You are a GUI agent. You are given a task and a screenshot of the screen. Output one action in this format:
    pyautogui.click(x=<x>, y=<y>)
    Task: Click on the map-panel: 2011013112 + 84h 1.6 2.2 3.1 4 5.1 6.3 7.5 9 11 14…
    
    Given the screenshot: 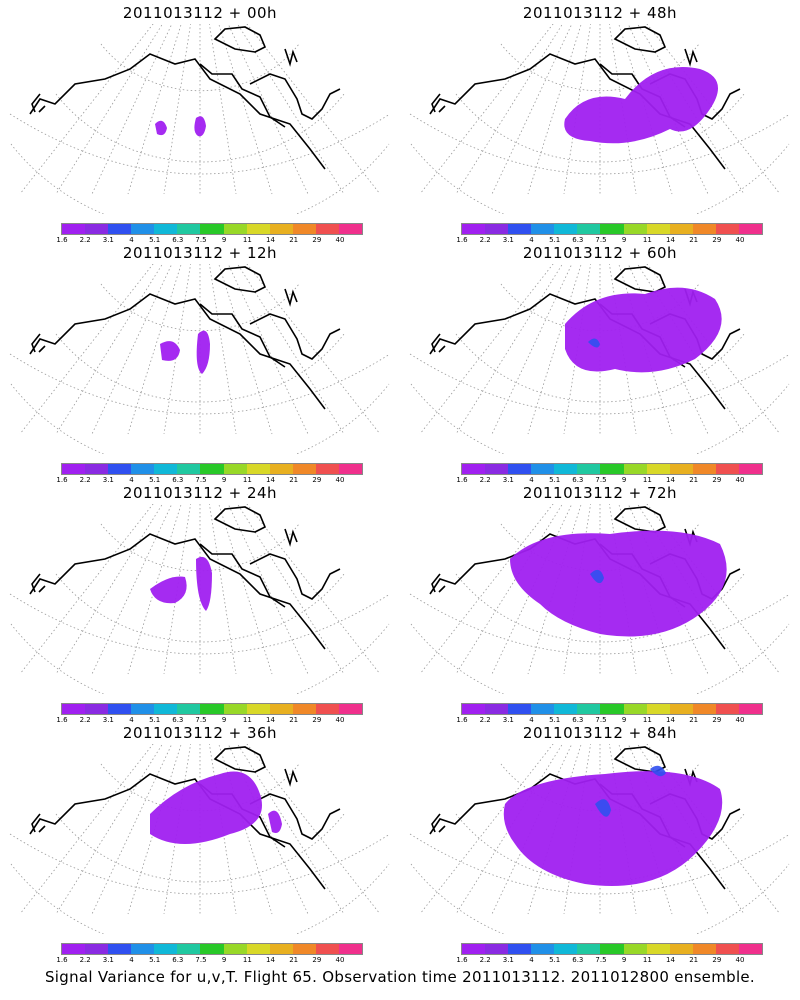 What is the action you would take?
    pyautogui.click(x=600, y=842)
    